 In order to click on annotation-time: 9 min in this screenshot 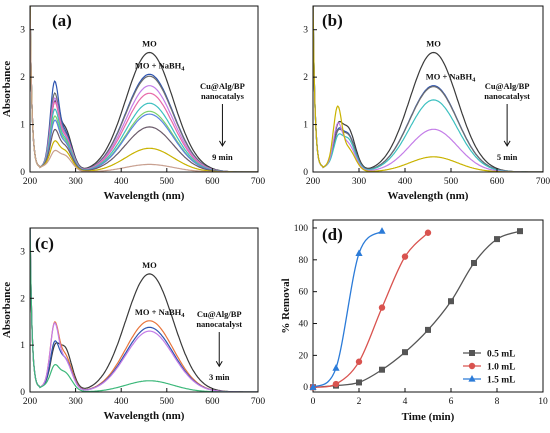, I will do `click(222, 157)`.